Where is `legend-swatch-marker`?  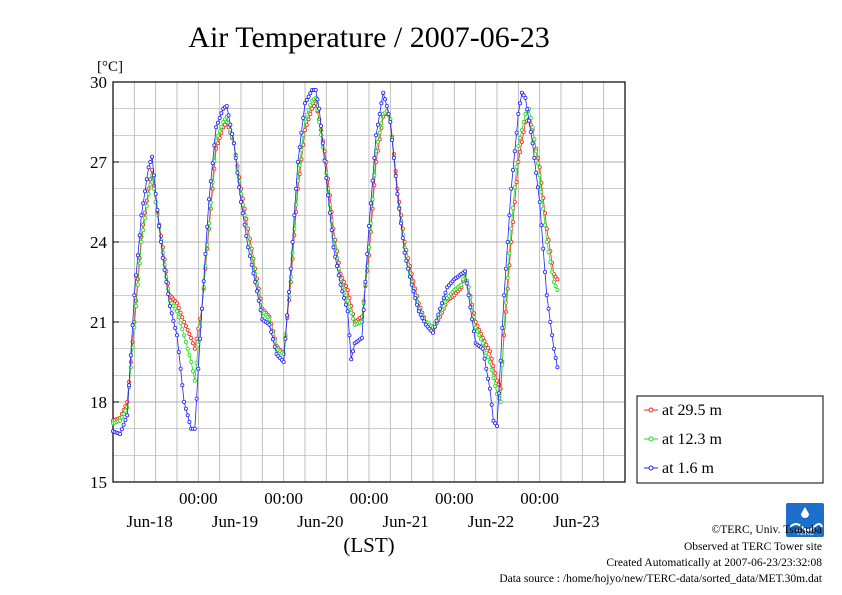
legend-swatch-marker is located at coordinates (651, 410).